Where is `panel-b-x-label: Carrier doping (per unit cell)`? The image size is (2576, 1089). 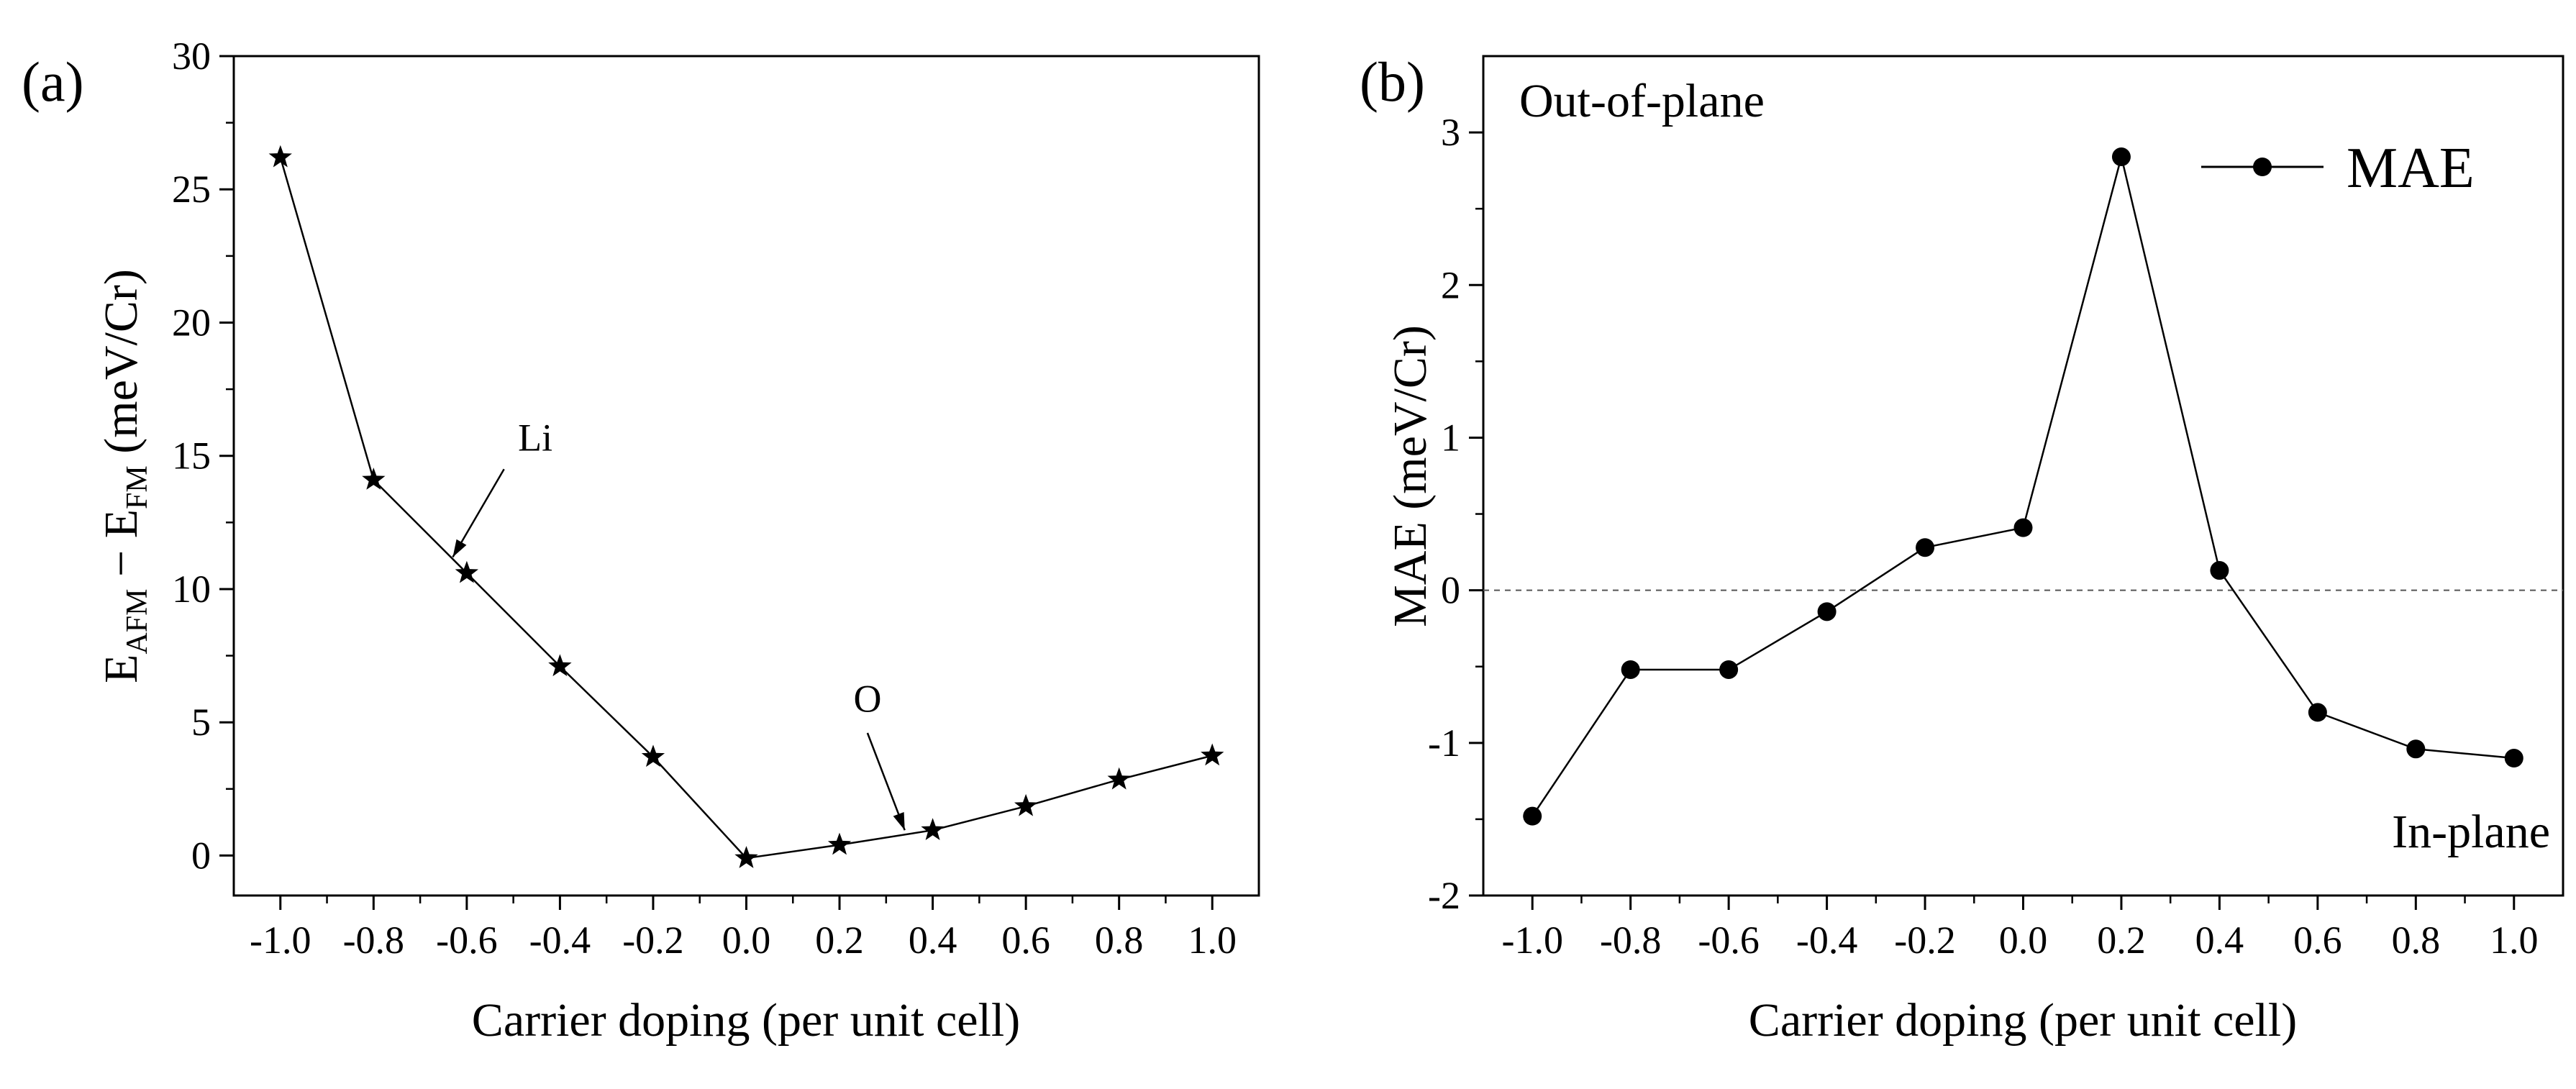 panel-b-x-label: Carrier doping (per unit cell) is located at coordinates (2023, 1020).